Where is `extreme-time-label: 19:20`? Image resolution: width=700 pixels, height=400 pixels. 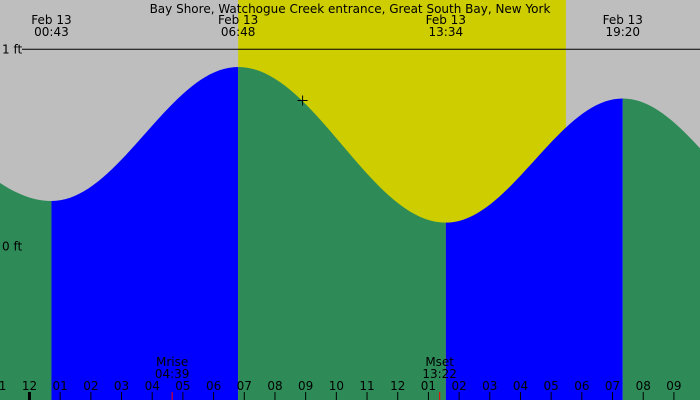 extreme-time-label: 19:20 is located at coordinates (622, 32).